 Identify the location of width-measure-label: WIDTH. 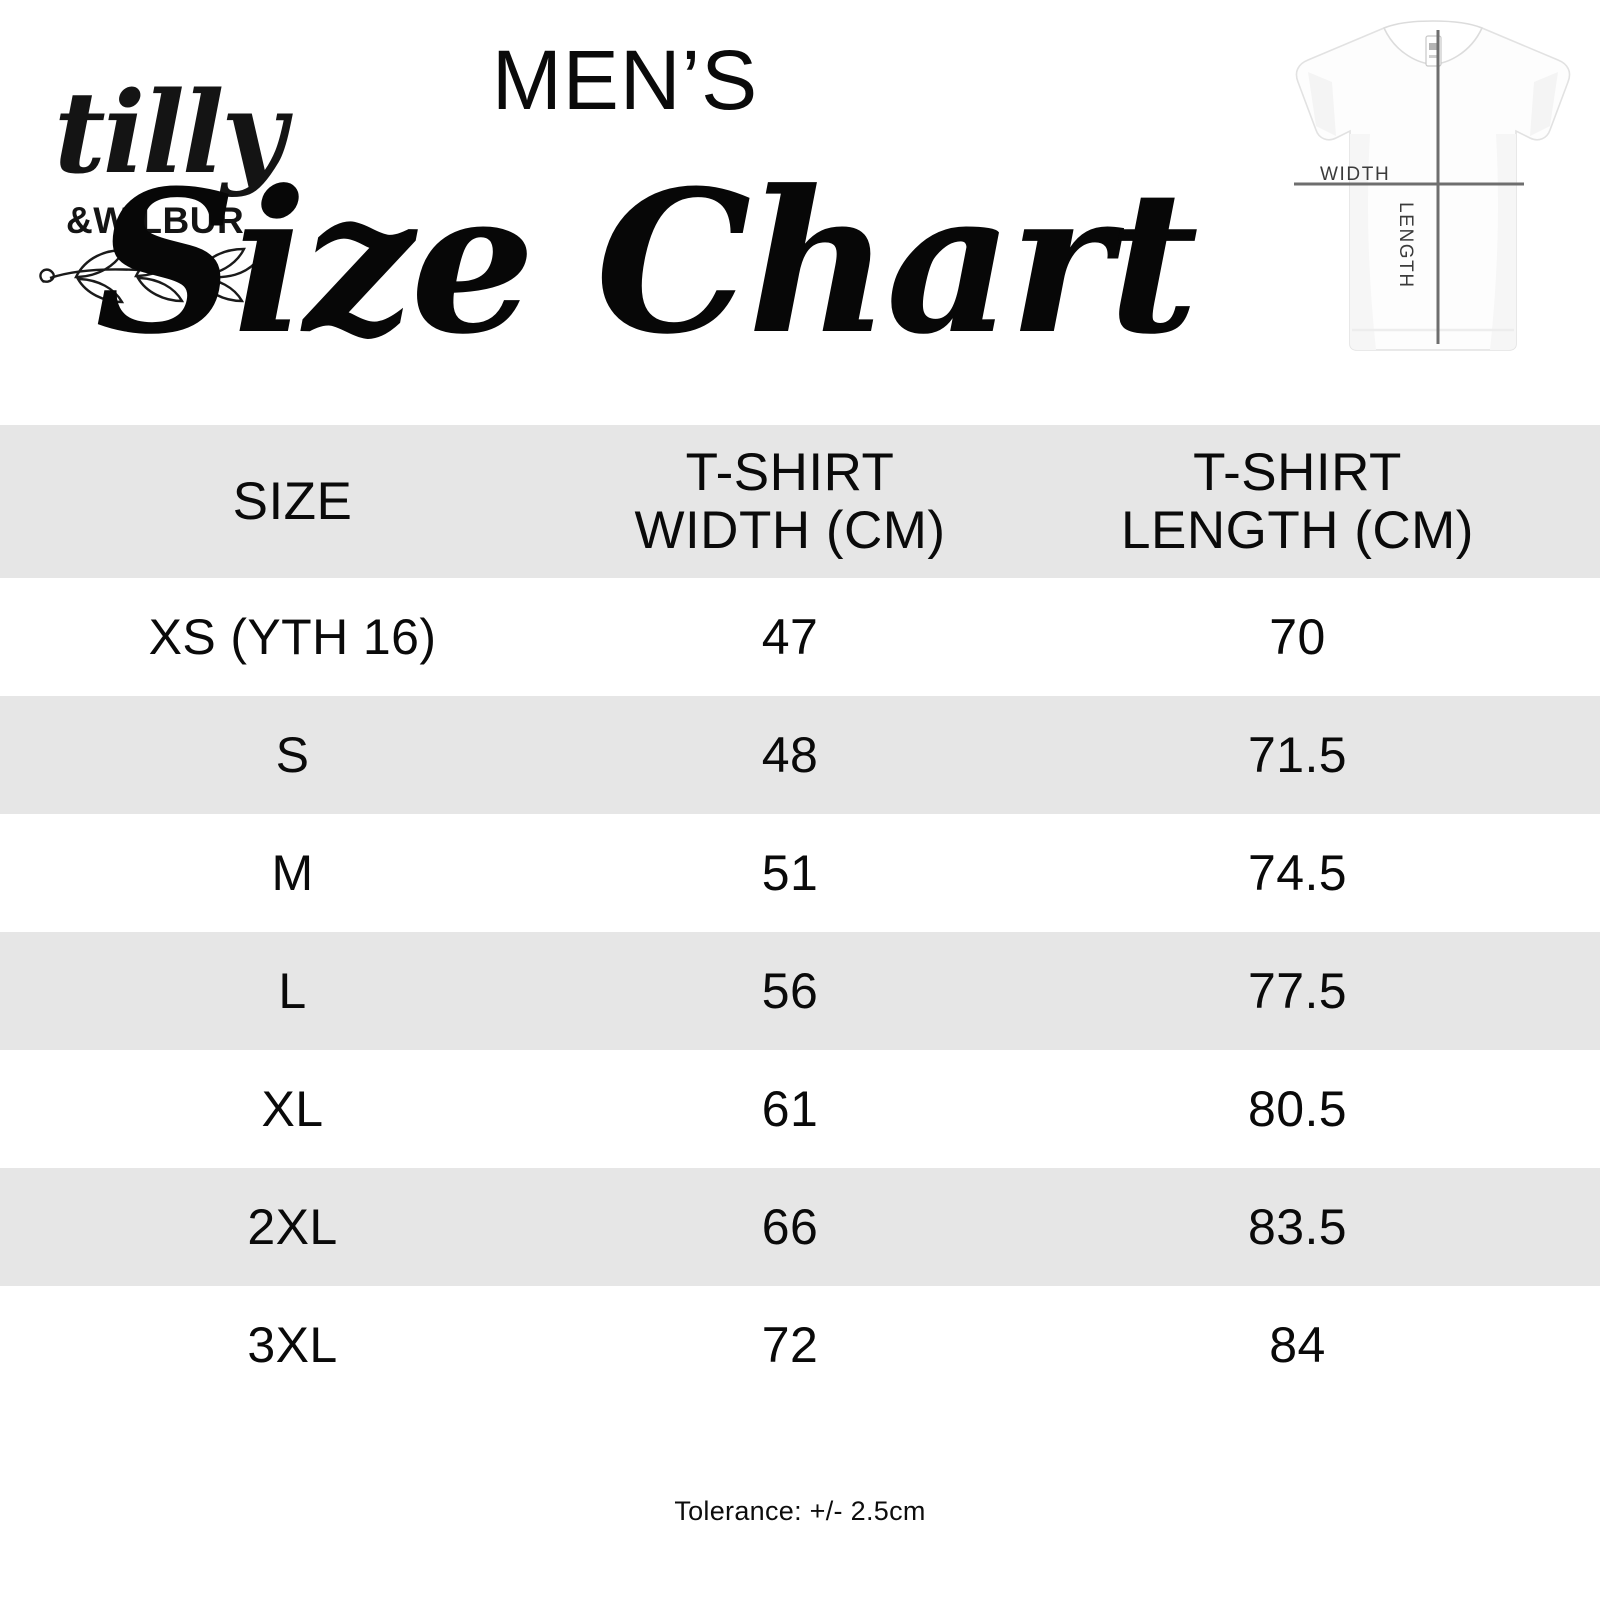
(1355, 174).